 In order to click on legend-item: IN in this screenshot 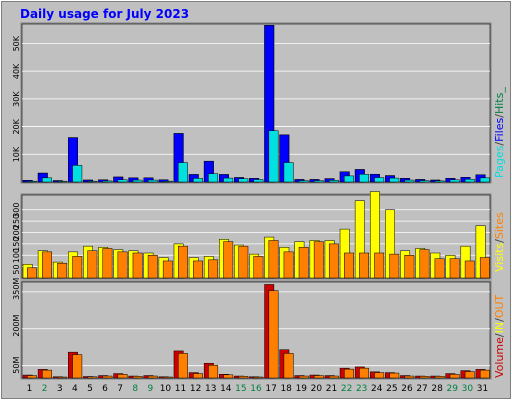, I will do `click(499, 327)`.